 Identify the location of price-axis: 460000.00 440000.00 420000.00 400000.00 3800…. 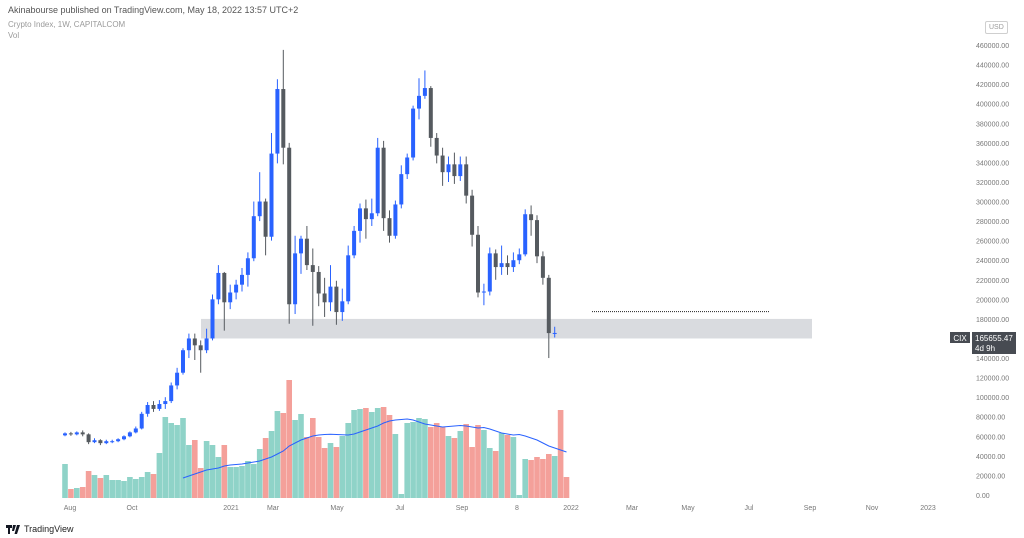
(992, 271).